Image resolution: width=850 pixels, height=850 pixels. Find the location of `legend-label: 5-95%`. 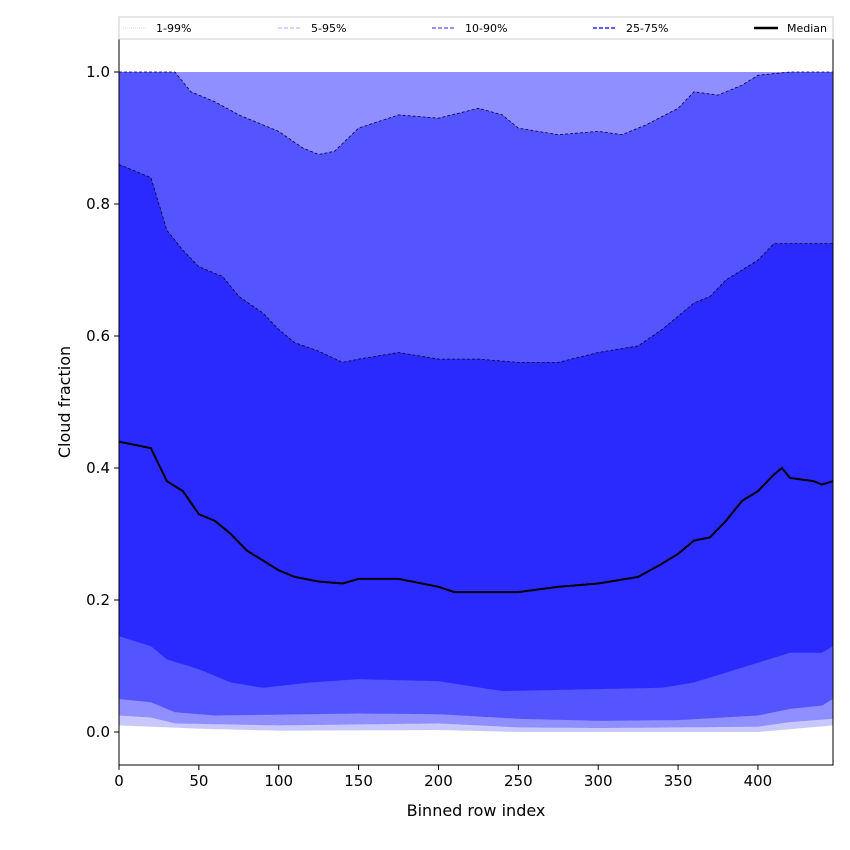

legend-label: 5-95% is located at coordinates (328, 28).